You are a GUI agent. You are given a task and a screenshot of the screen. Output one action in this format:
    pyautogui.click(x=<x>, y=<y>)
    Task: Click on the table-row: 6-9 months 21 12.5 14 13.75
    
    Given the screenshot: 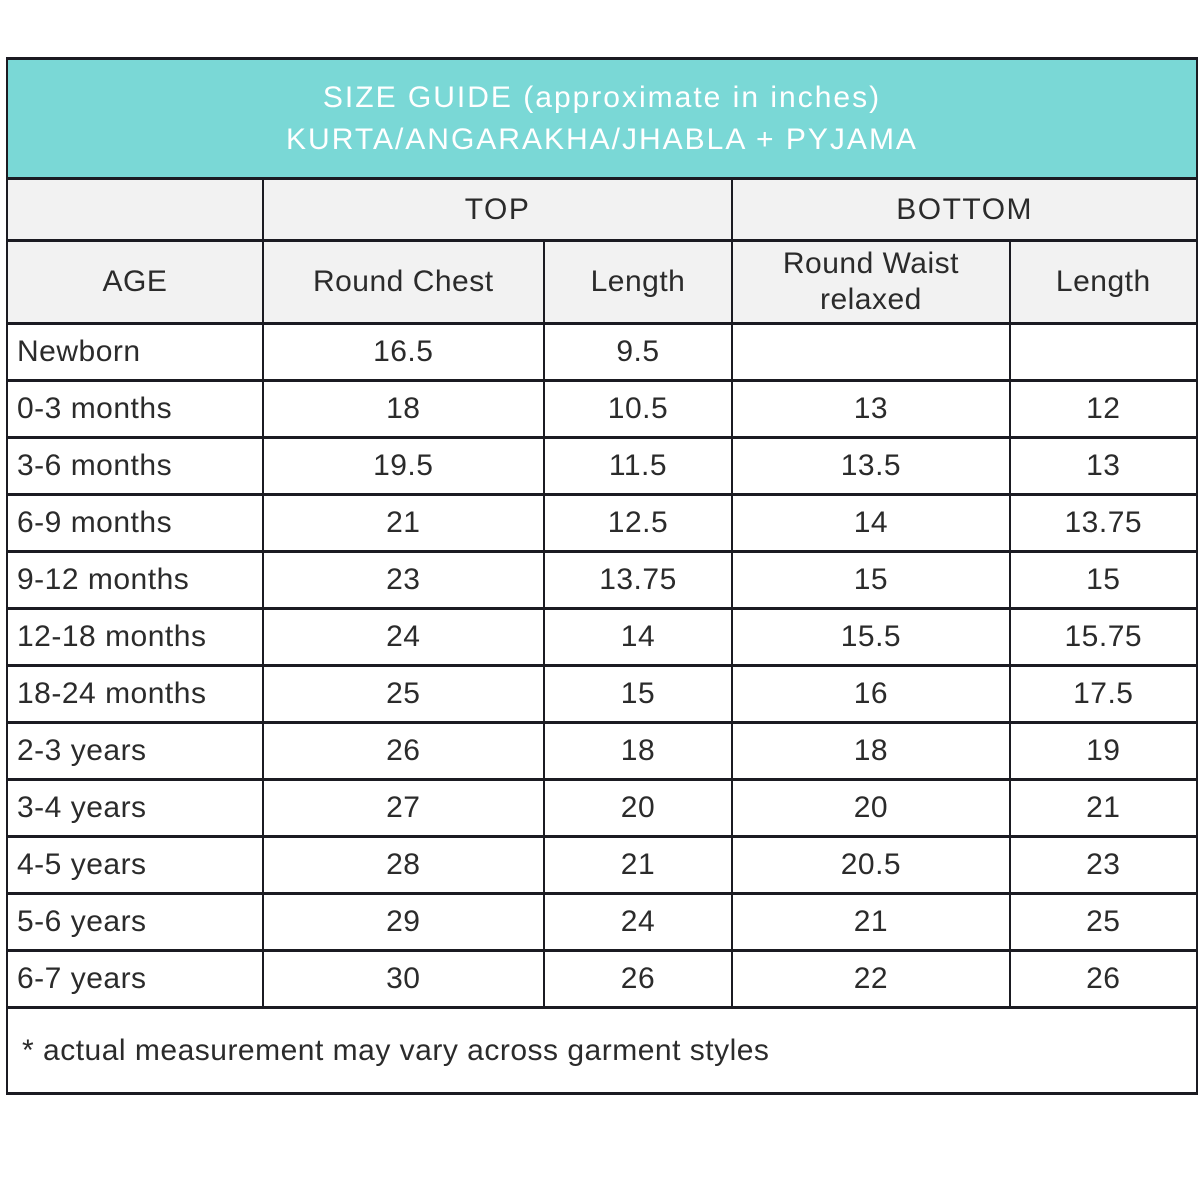 What is the action you would take?
    pyautogui.click(x=602, y=523)
    